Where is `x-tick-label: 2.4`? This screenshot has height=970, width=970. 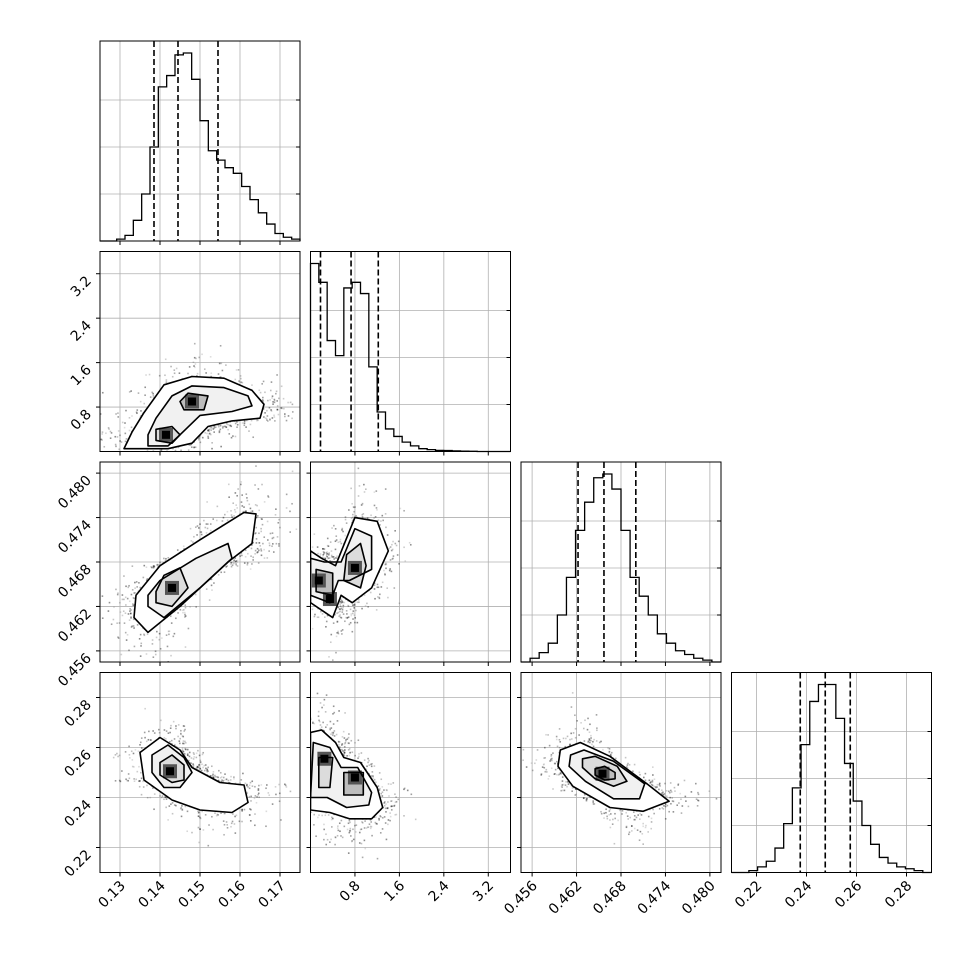 x-tick-label: 2.4 is located at coordinates (439, 891).